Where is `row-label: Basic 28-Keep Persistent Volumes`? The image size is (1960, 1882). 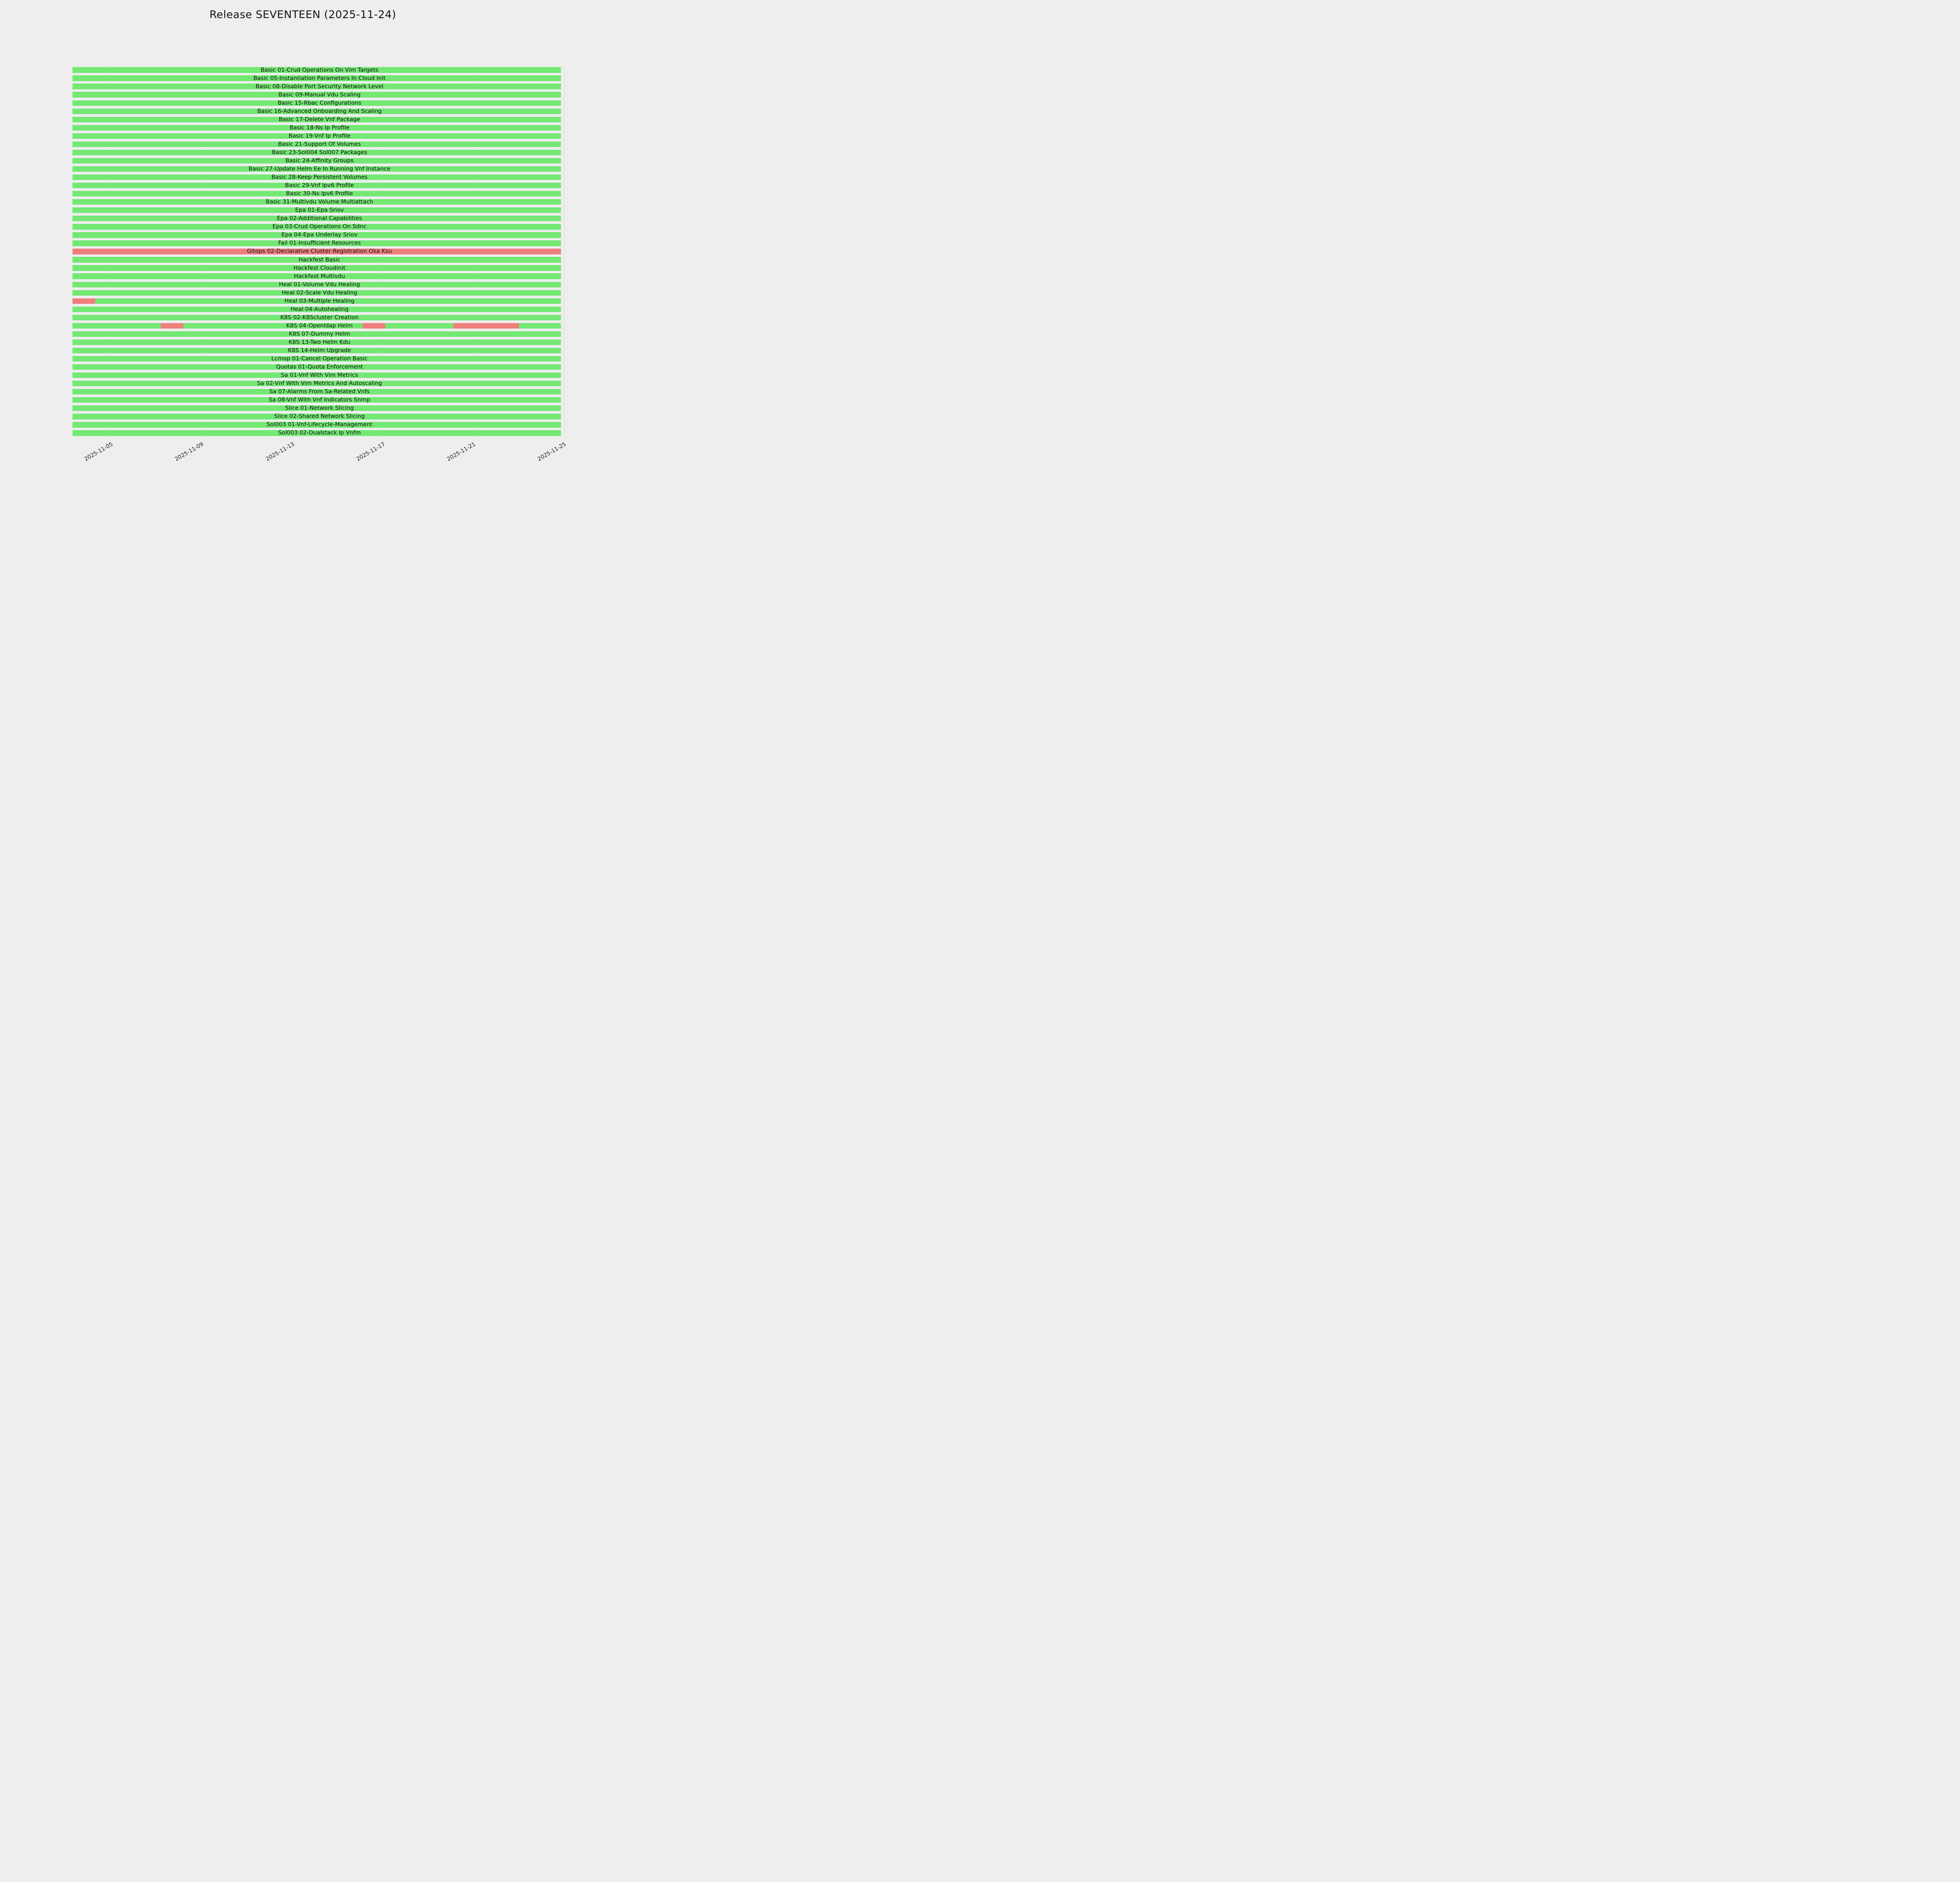
row-label: Basic 28-Keep Persistent Volumes is located at coordinates (319, 177).